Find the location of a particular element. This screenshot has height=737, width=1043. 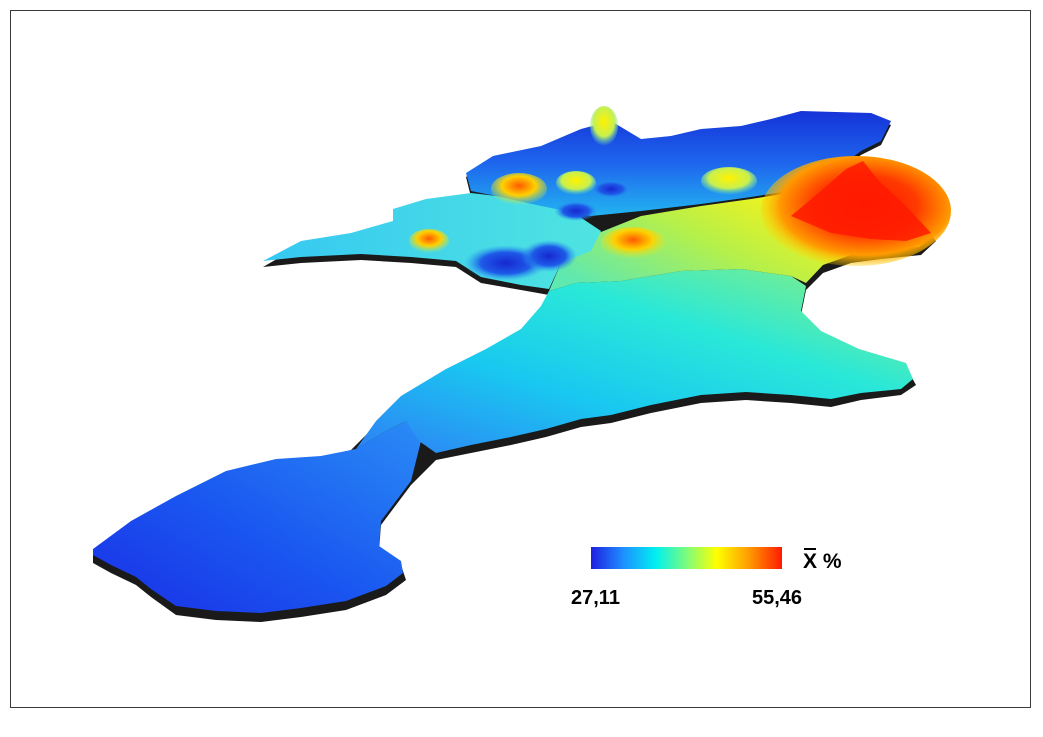

legend-unit-label: X % is located at coordinates (822, 561).